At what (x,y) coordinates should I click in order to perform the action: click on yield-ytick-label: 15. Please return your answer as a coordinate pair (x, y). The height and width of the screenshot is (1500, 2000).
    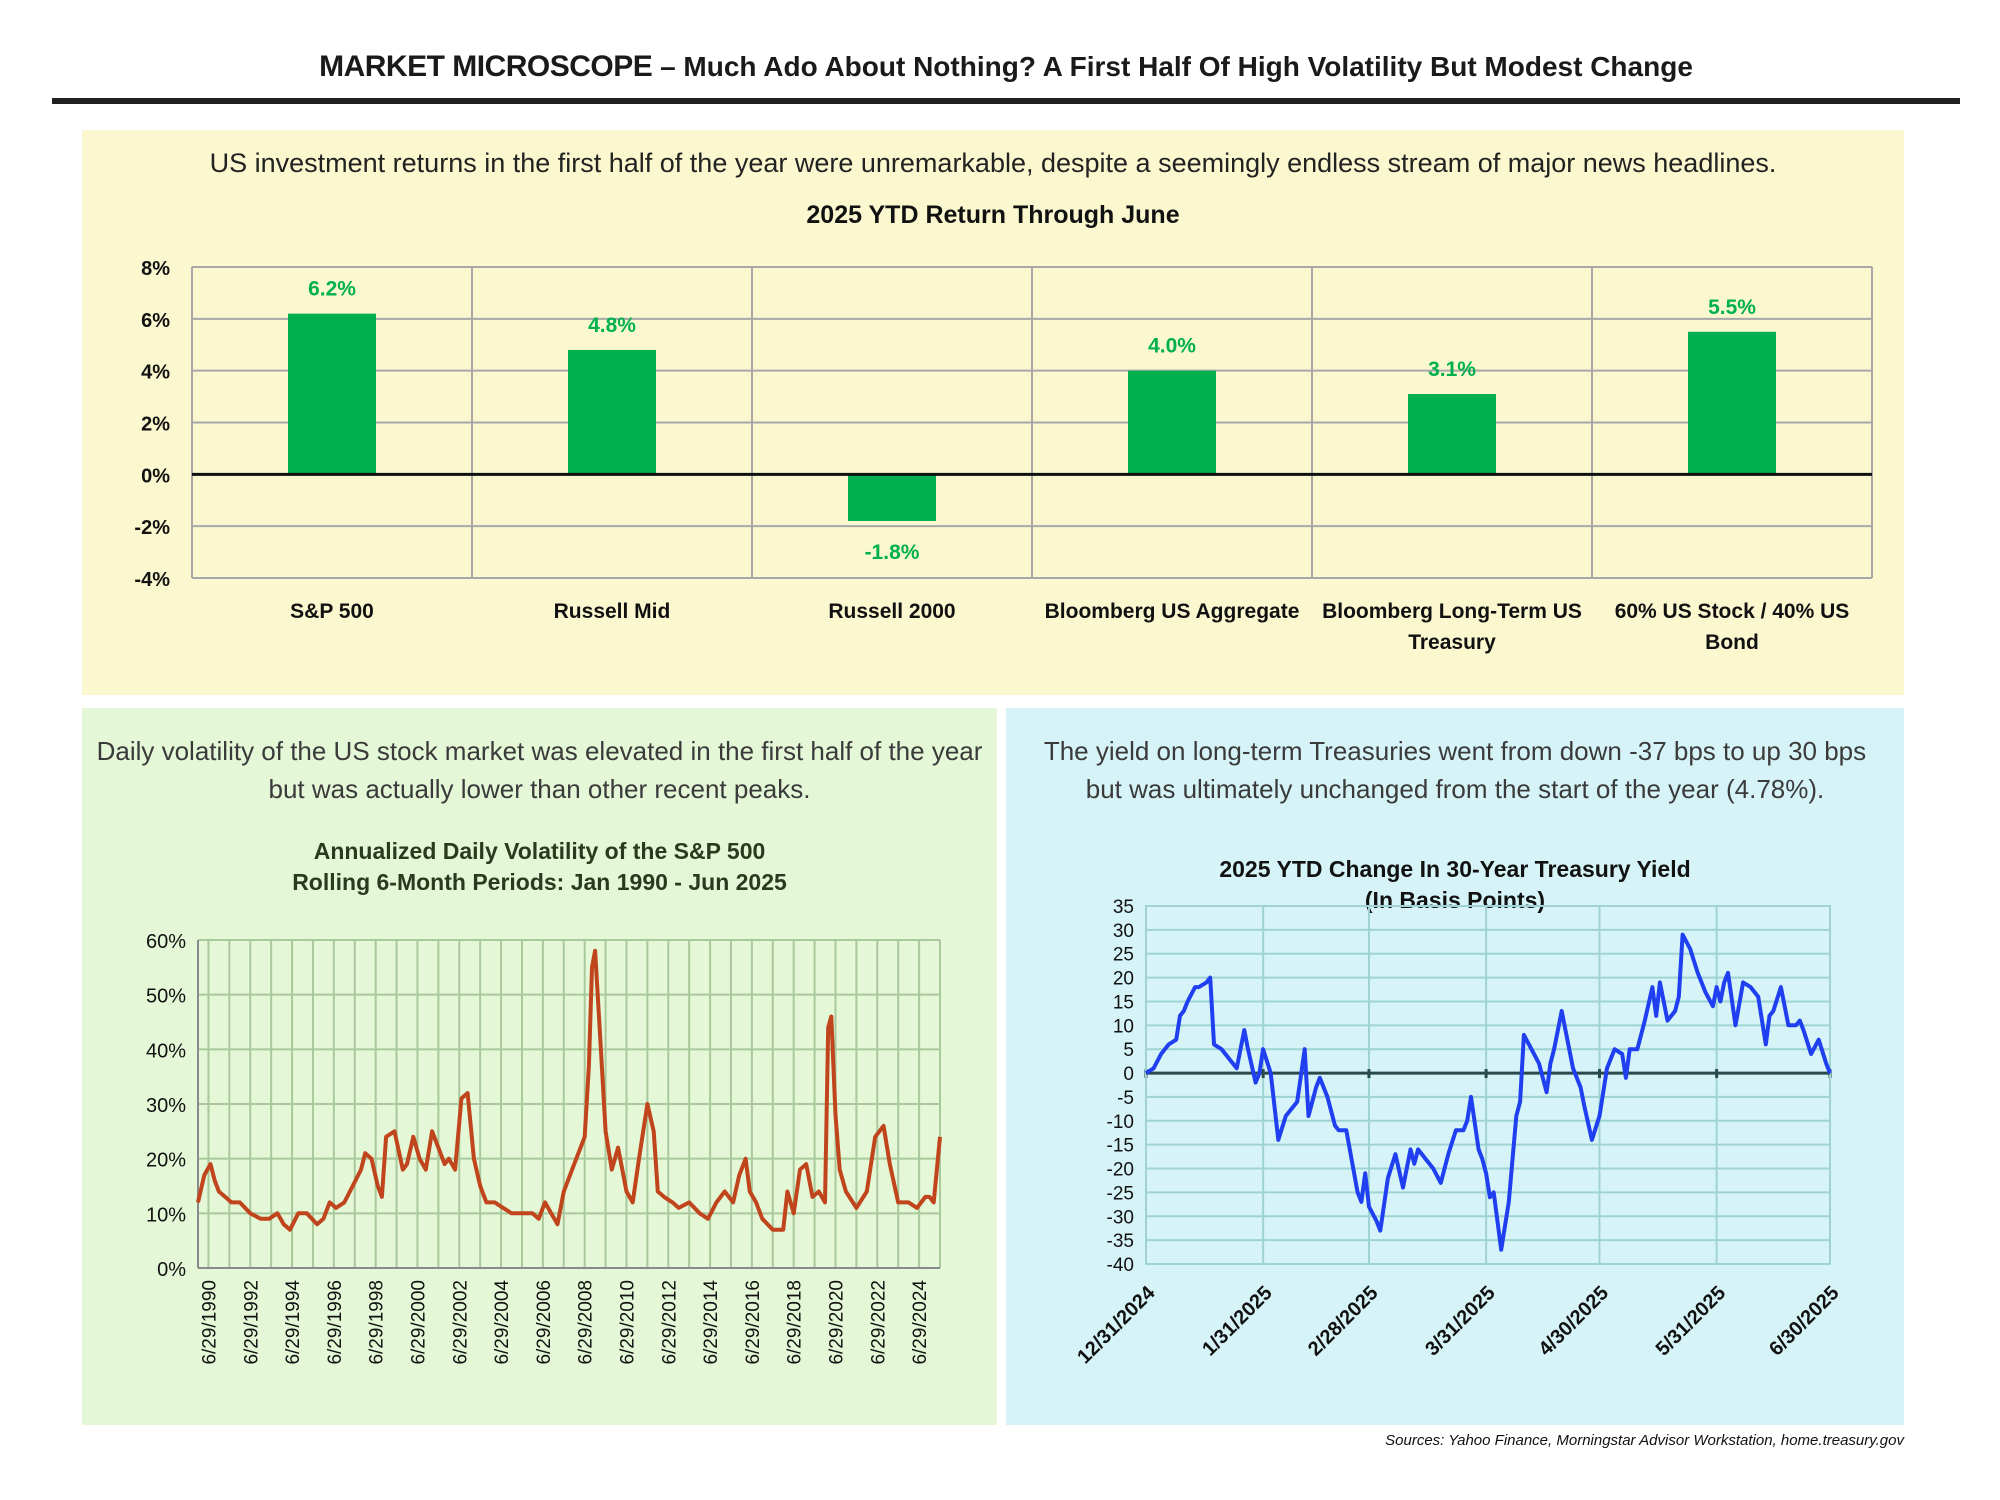
    Looking at the image, I should click on (1123, 1002).